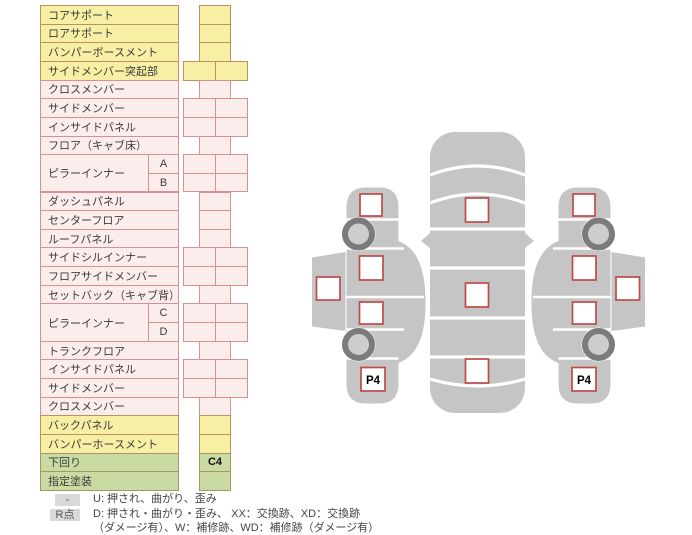  What do you see at coordinates (109, 443) in the screenshot?
I see `part-label: バンパーホースメント` at bounding box center [109, 443].